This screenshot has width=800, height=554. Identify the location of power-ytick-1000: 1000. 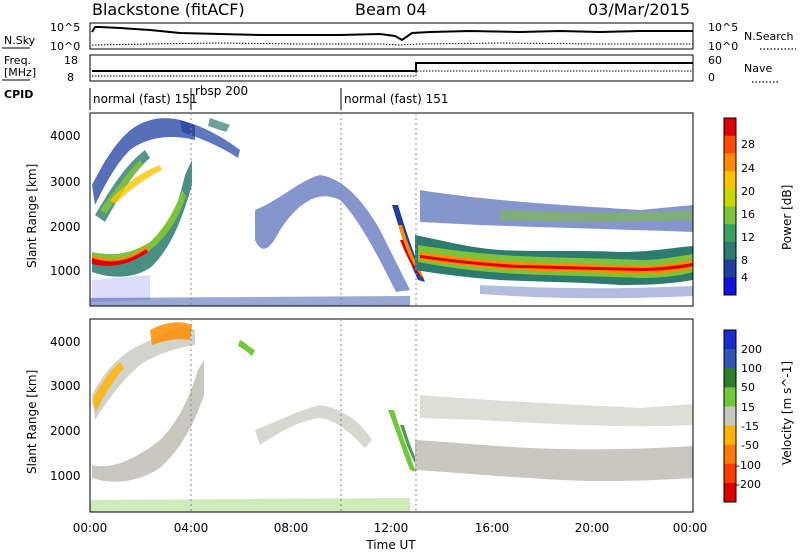
(65, 271).